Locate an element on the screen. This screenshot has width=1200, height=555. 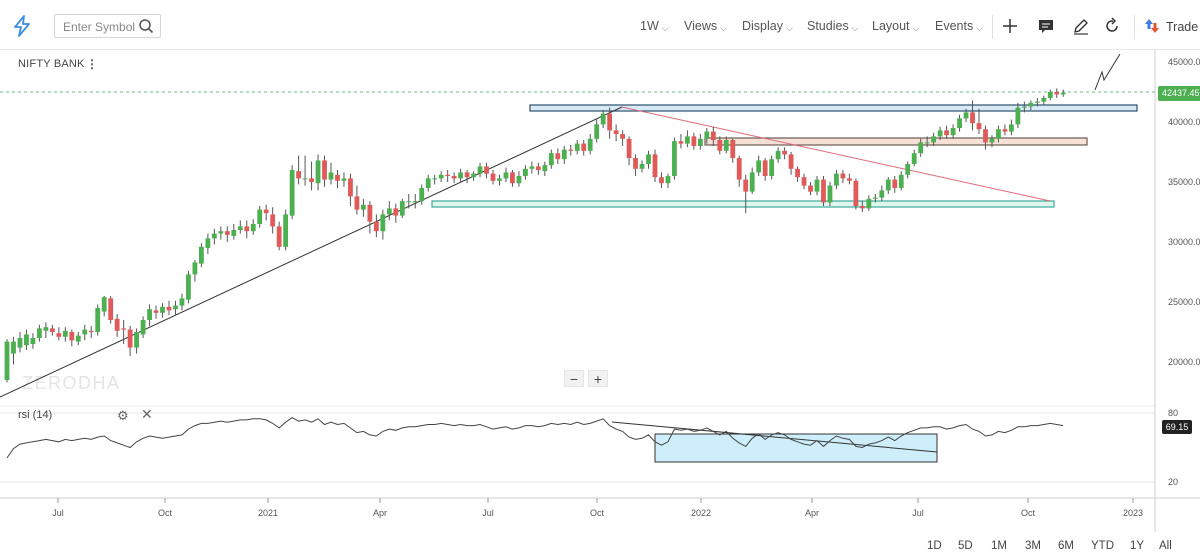
period-5d: 5D is located at coordinates (965, 546).